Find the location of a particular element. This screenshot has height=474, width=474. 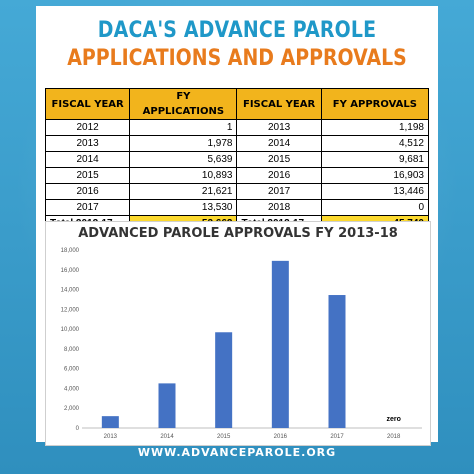

footer-url: WWW.ADVANCEPAROLE.ORG is located at coordinates (237, 452).